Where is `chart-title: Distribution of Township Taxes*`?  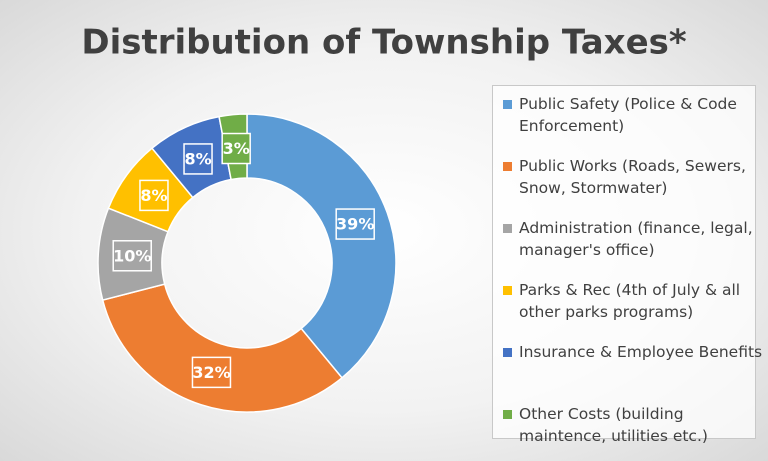 chart-title: Distribution of Township Taxes* is located at coordinates (384, 43).